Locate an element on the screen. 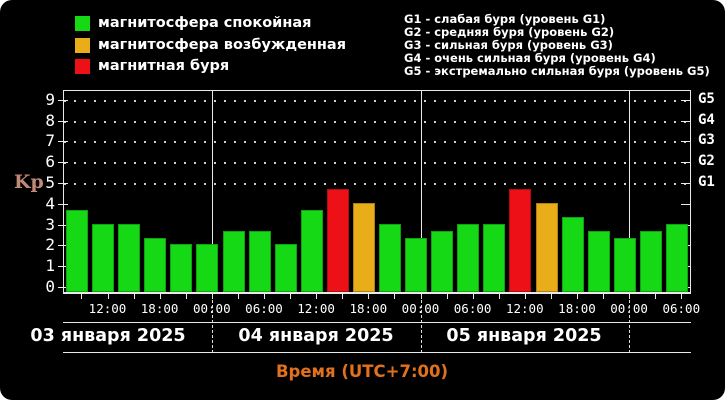 The image size is (725, 400). storm-color-swatch is located at coordinates (82, 66).